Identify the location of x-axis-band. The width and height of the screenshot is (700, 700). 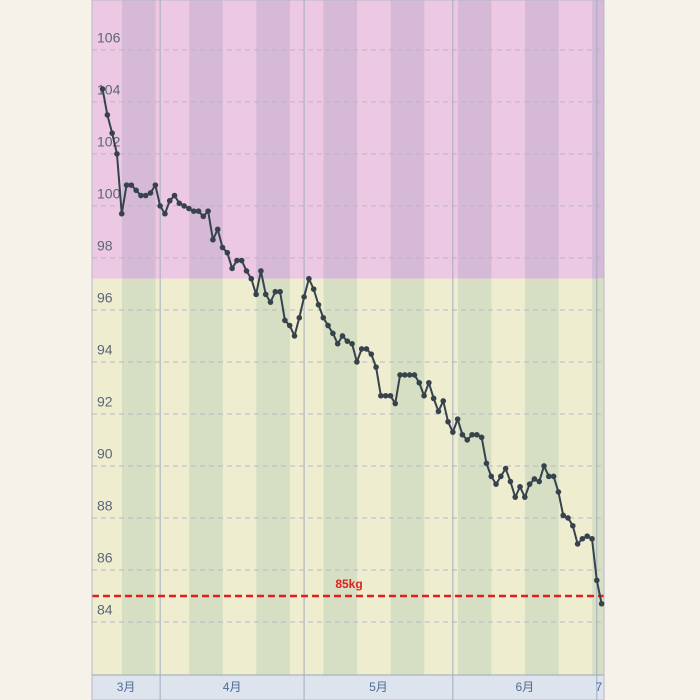
(348, 687).